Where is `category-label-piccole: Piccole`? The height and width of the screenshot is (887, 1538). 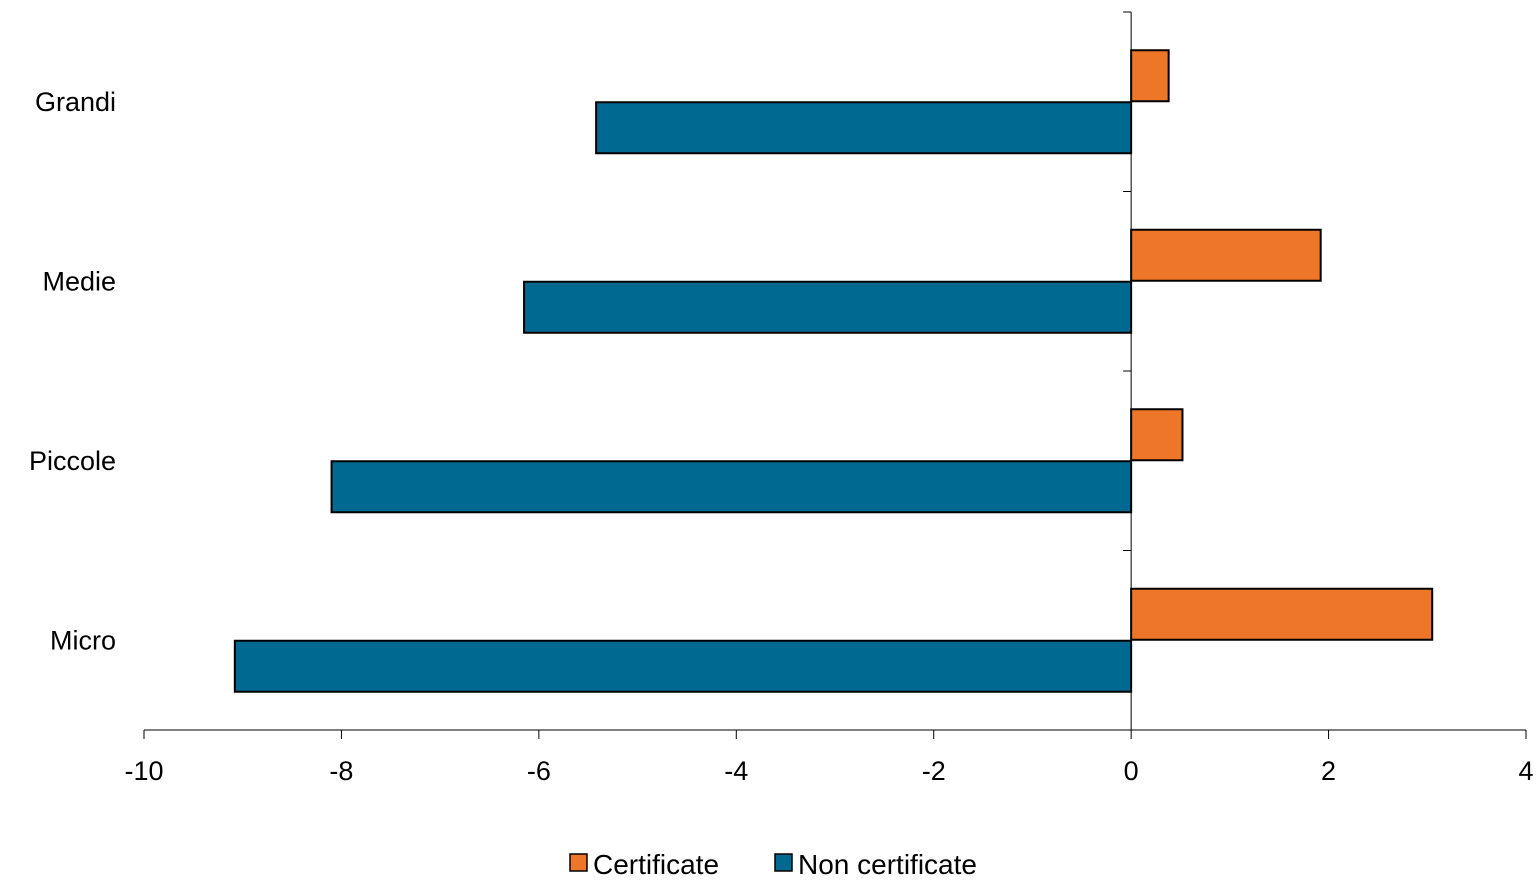
category-label-piccole: Piccole is located at coordinates (72, 461).